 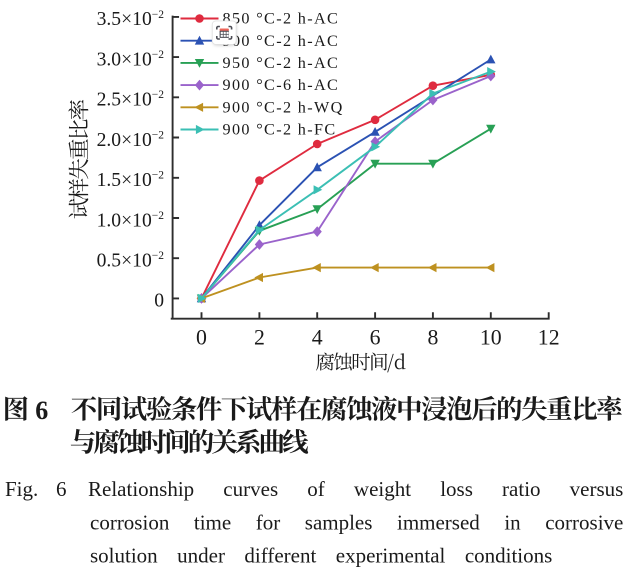 What do you see at coordinates (280, 130) in the screenshot?
I see `svg-text: 900 °C-2 h-FC` at bounding box center [280, 130].